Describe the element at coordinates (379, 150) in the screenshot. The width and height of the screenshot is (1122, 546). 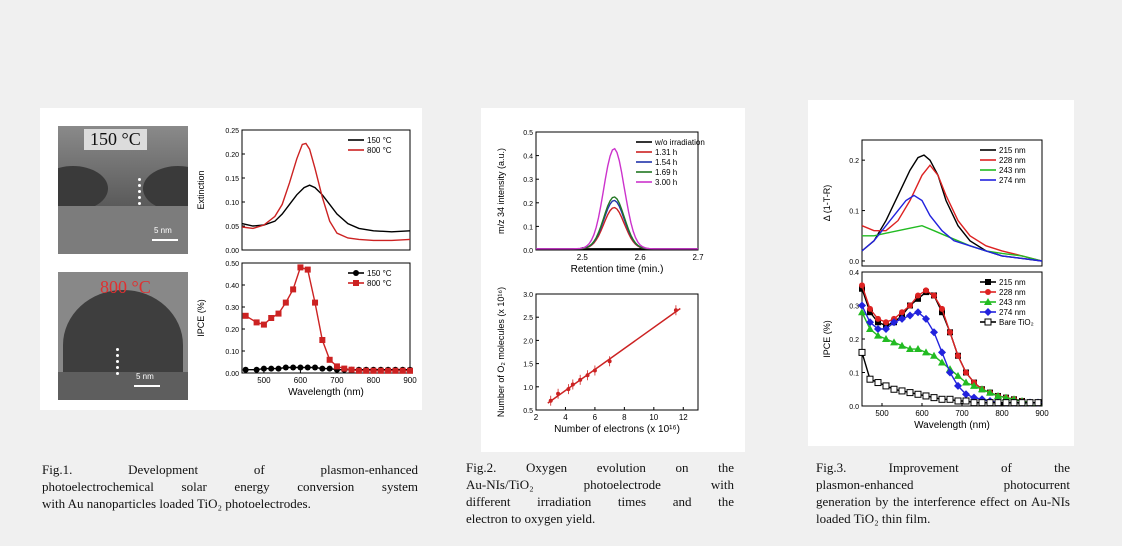
I see `legend-label: 800 °C` at that location.